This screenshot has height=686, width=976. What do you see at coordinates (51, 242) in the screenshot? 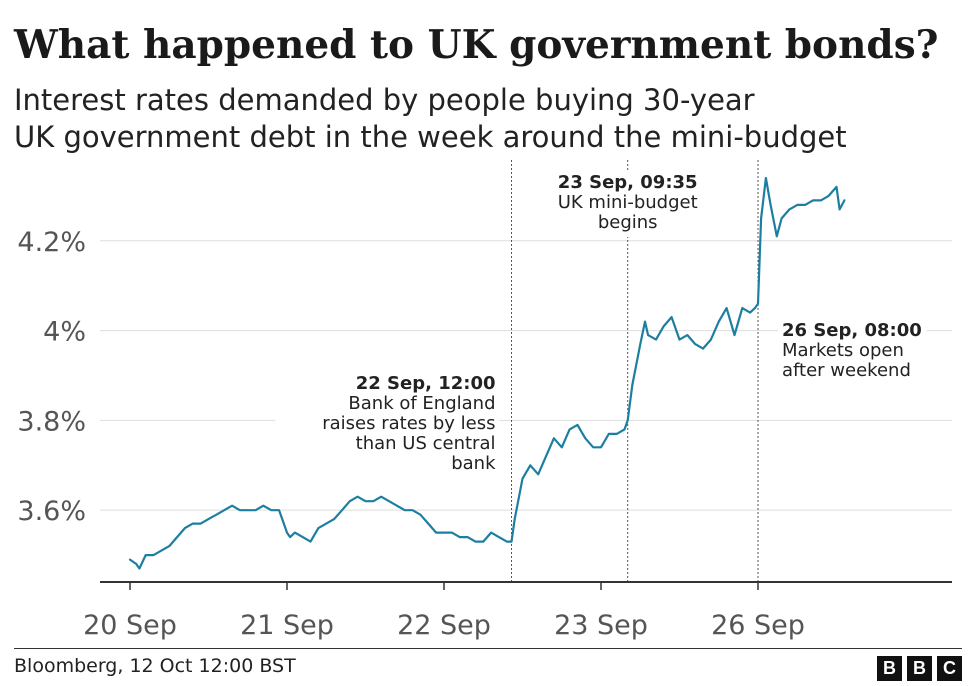
I see `y-tick-label-3: 4.2%` at bounding box center [51, 242].